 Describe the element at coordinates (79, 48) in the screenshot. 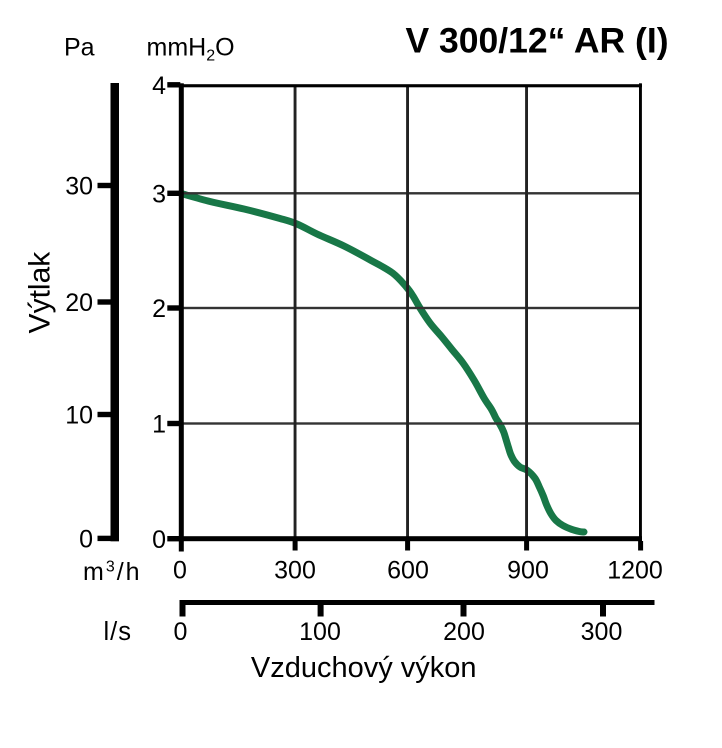

I see `svg-text: Pa` at that location.